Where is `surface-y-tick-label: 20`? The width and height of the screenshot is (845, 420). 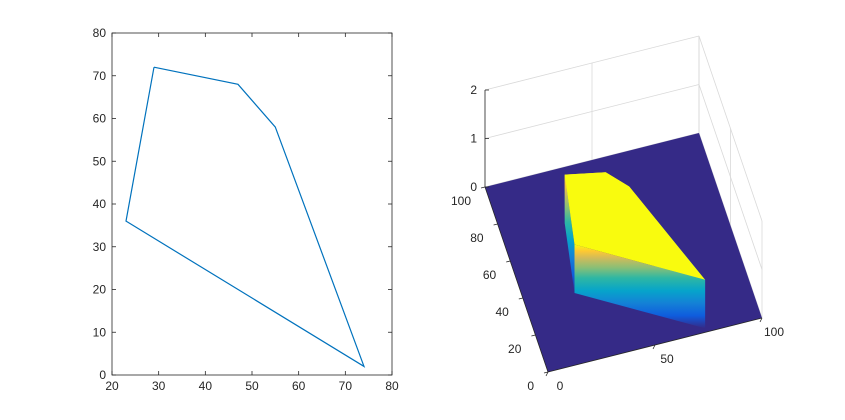 surface-y-tick-label: 20 is located at coordinates (515, 349).